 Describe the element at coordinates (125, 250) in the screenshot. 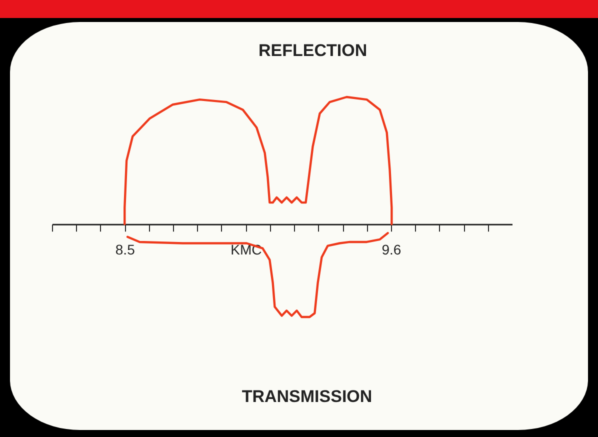

I see `x-tick-label: 8.5` at that location.